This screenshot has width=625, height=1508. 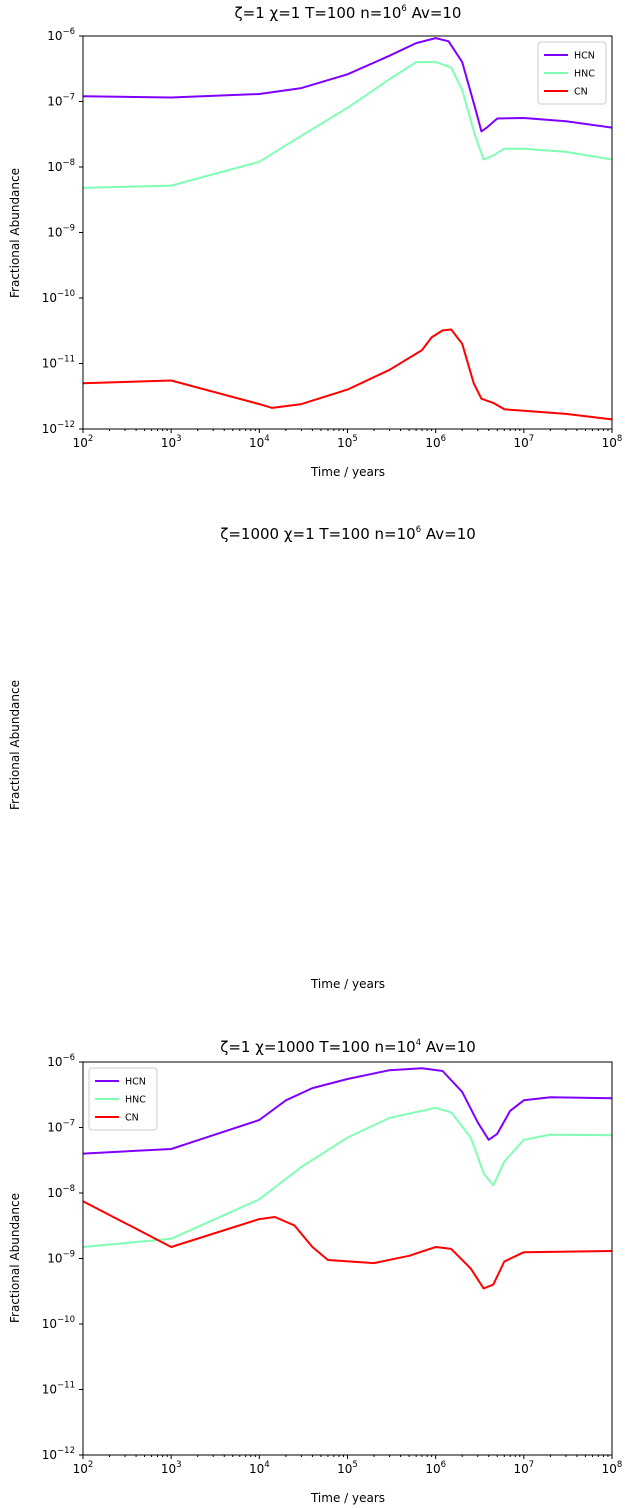 What do you see at coordinates (348, 534) in the screenshot?
I see `panel-title: ζ=1000 χ=1 T=100 n=106 Av=10` at bounding box center [348, 534].